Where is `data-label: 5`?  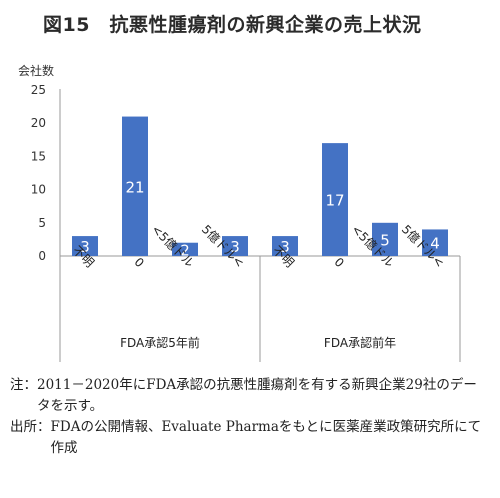
data-label: 5 is located at coordinates (385, 240).